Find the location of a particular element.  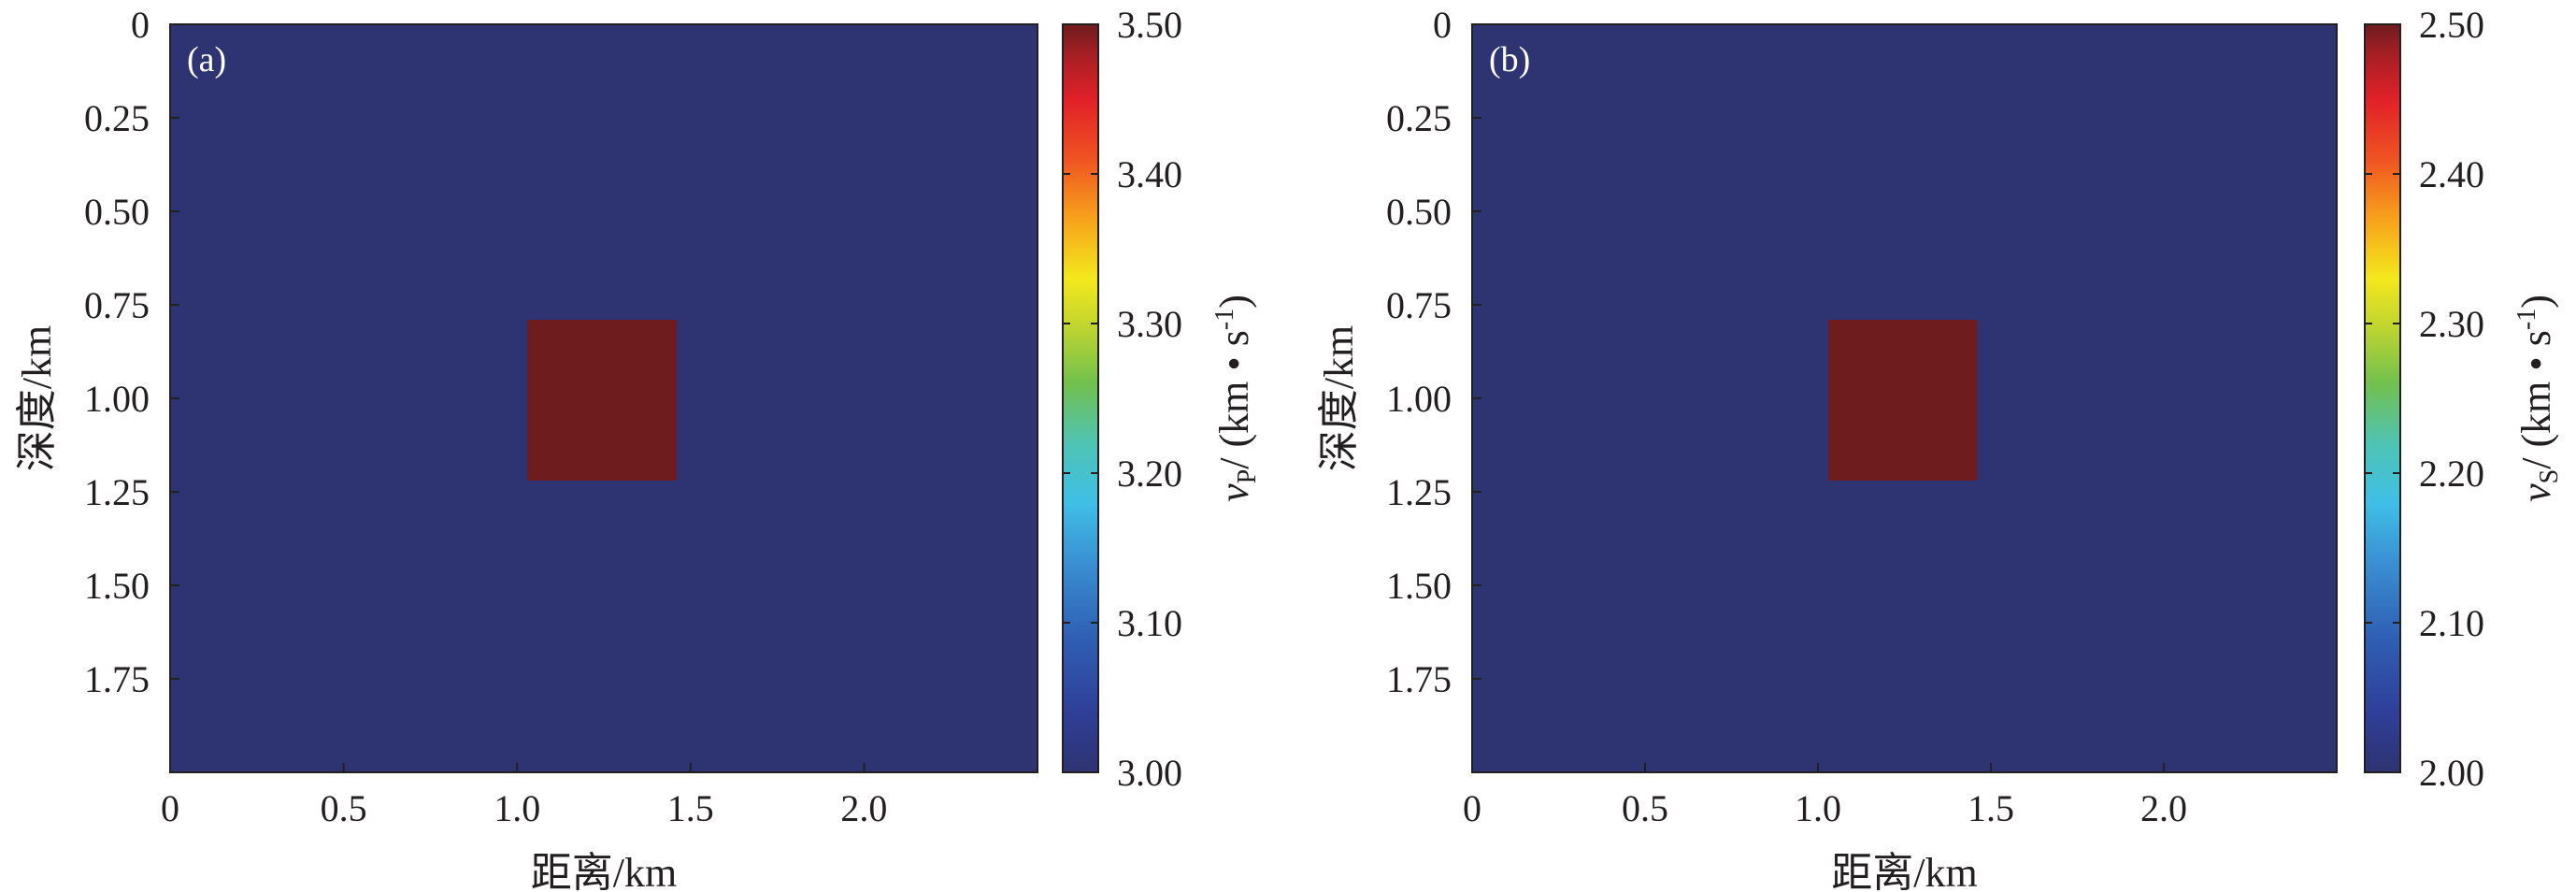

colorbar-tick-label: 3.40 is located at coordinates (1149, 174).